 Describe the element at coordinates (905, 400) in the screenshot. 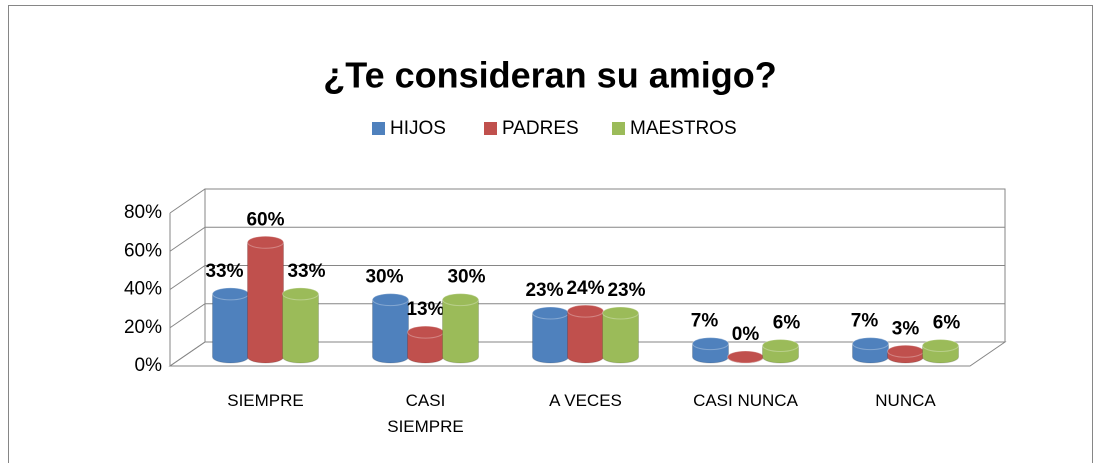

I see `x-tick-label: NUNCA` at that location.